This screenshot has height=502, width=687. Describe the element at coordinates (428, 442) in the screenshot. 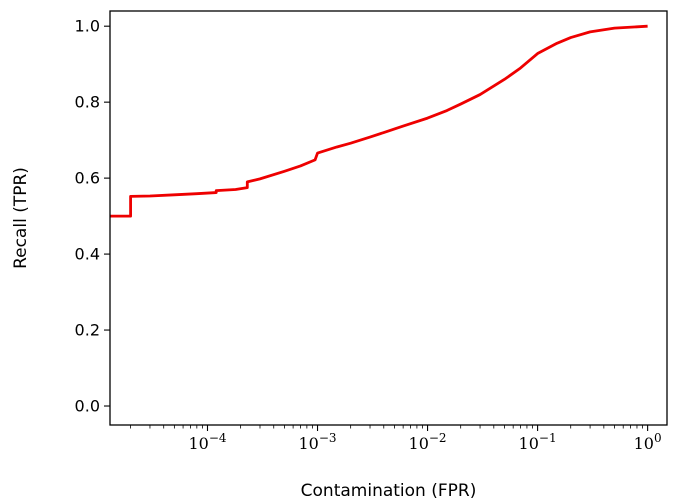

I see `x-tick-label: 10⁻²` at that location.